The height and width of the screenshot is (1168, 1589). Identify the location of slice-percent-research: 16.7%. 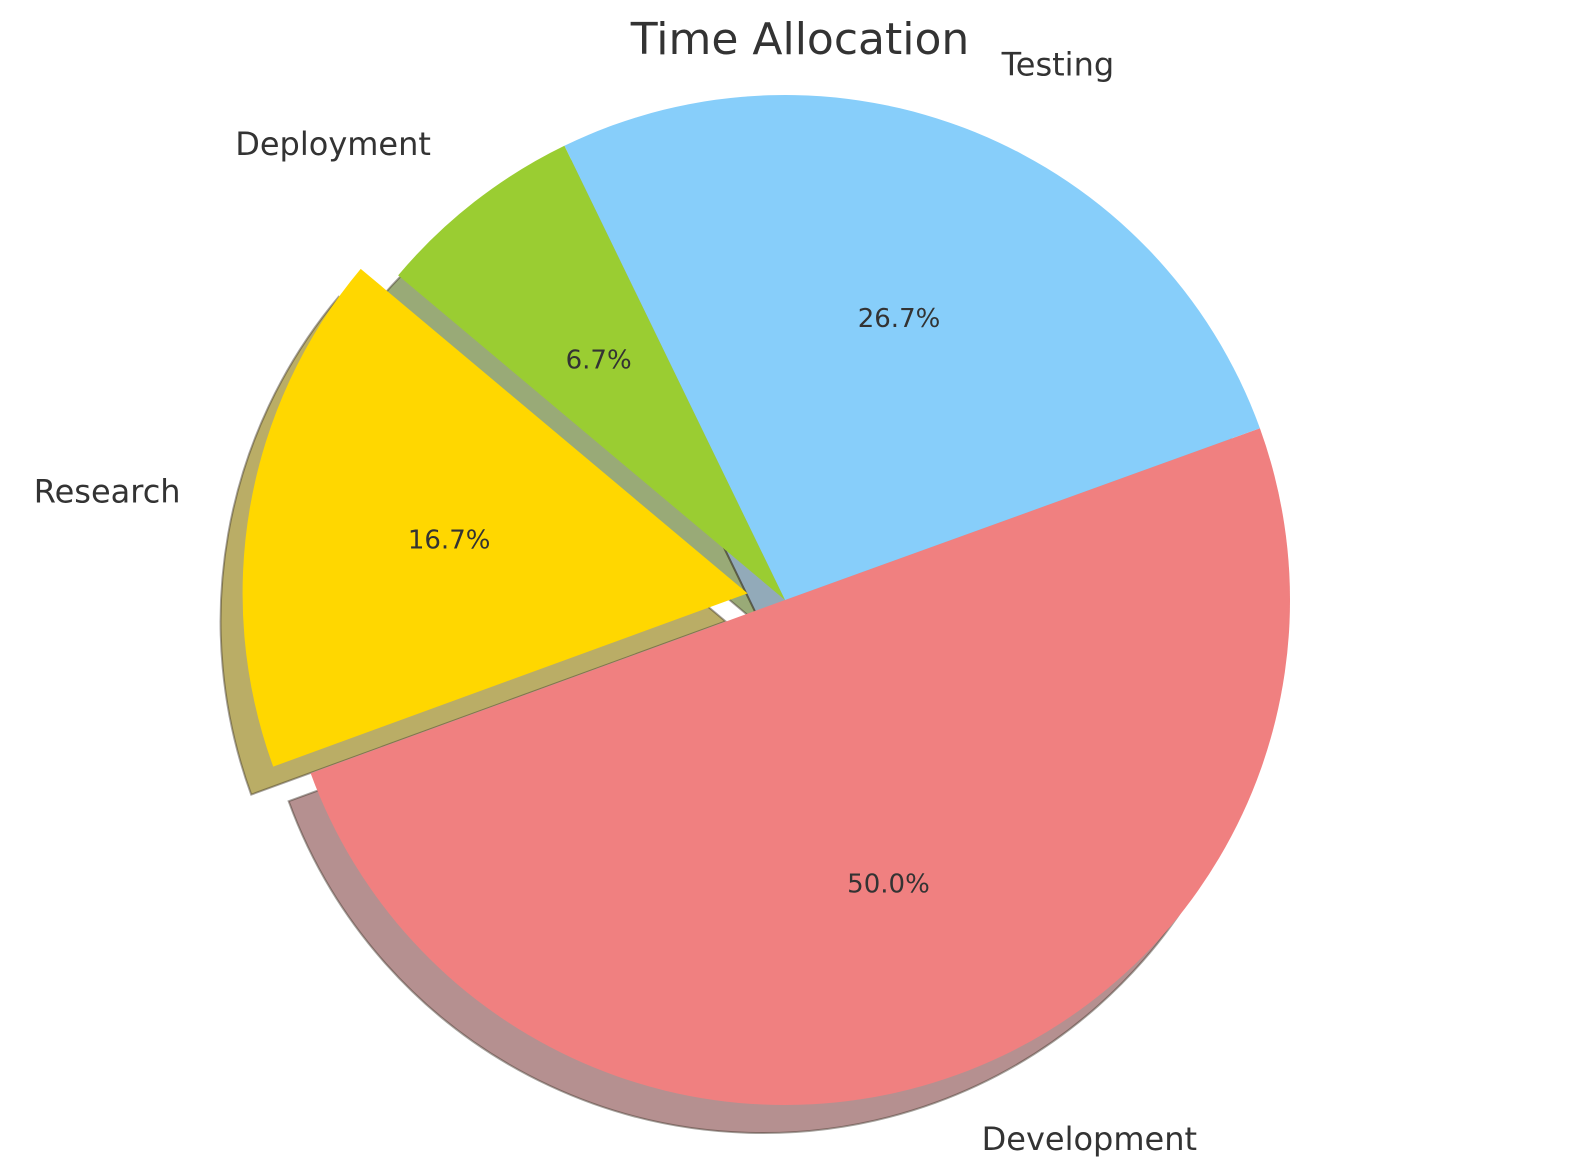
(449, 540).